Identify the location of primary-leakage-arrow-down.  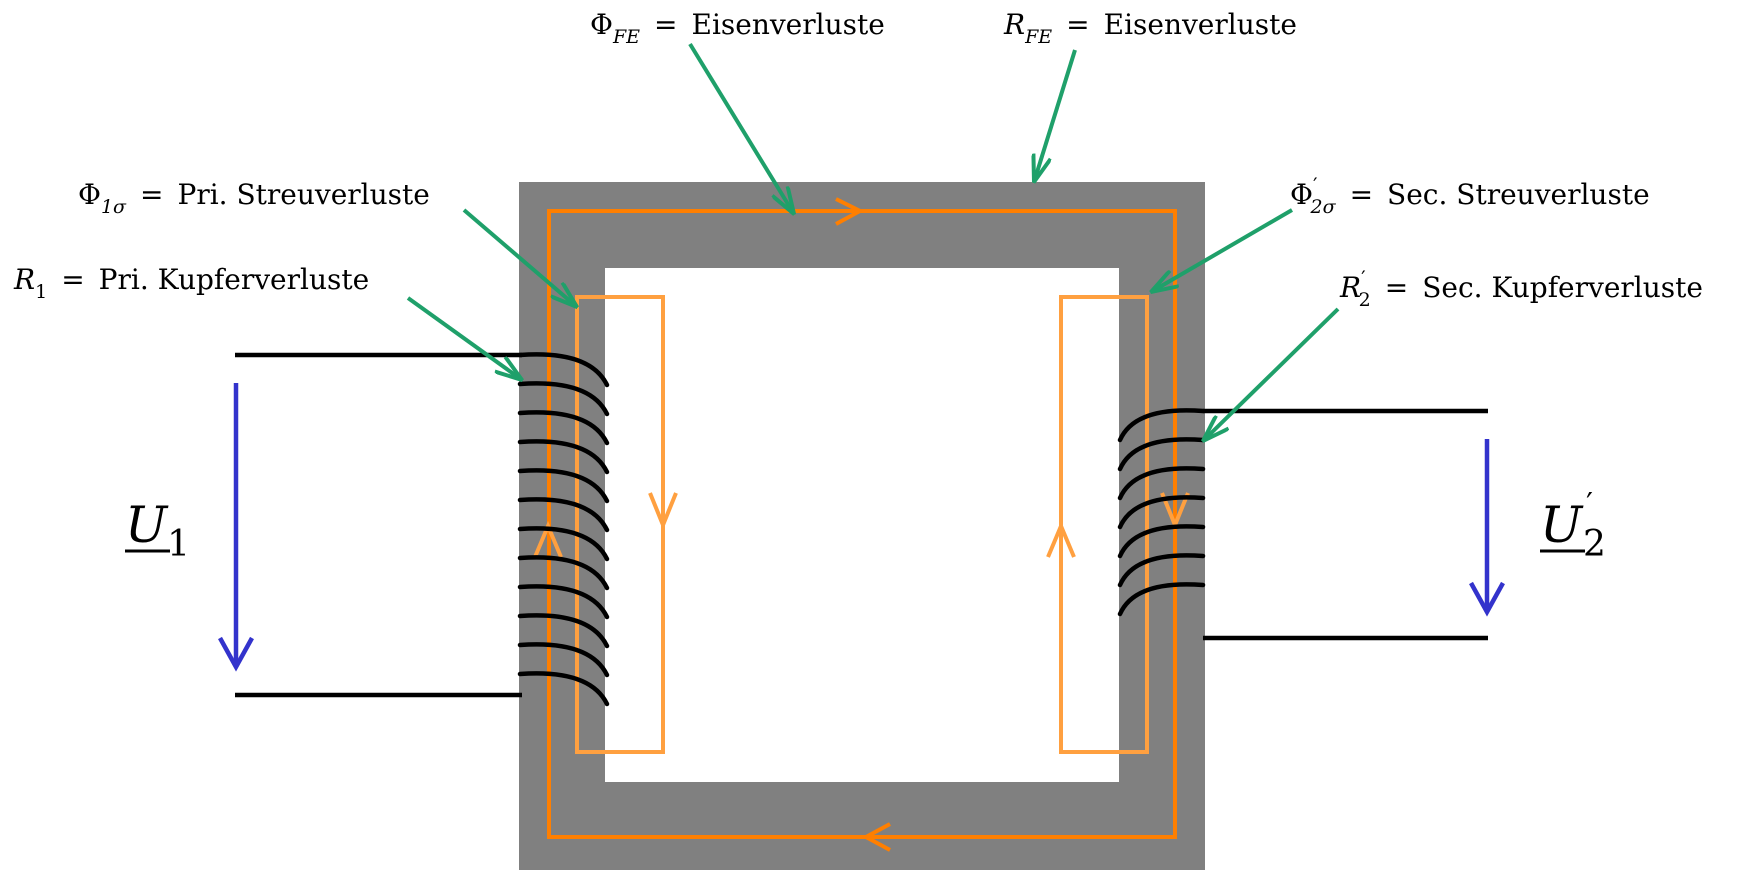
(663, 511).